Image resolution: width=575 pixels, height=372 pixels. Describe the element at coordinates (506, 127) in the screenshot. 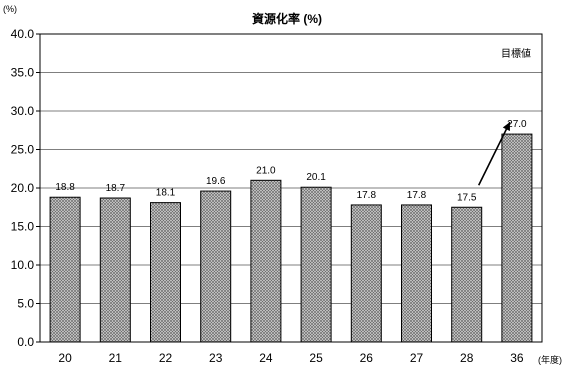

I see `arrow-head` at that location.